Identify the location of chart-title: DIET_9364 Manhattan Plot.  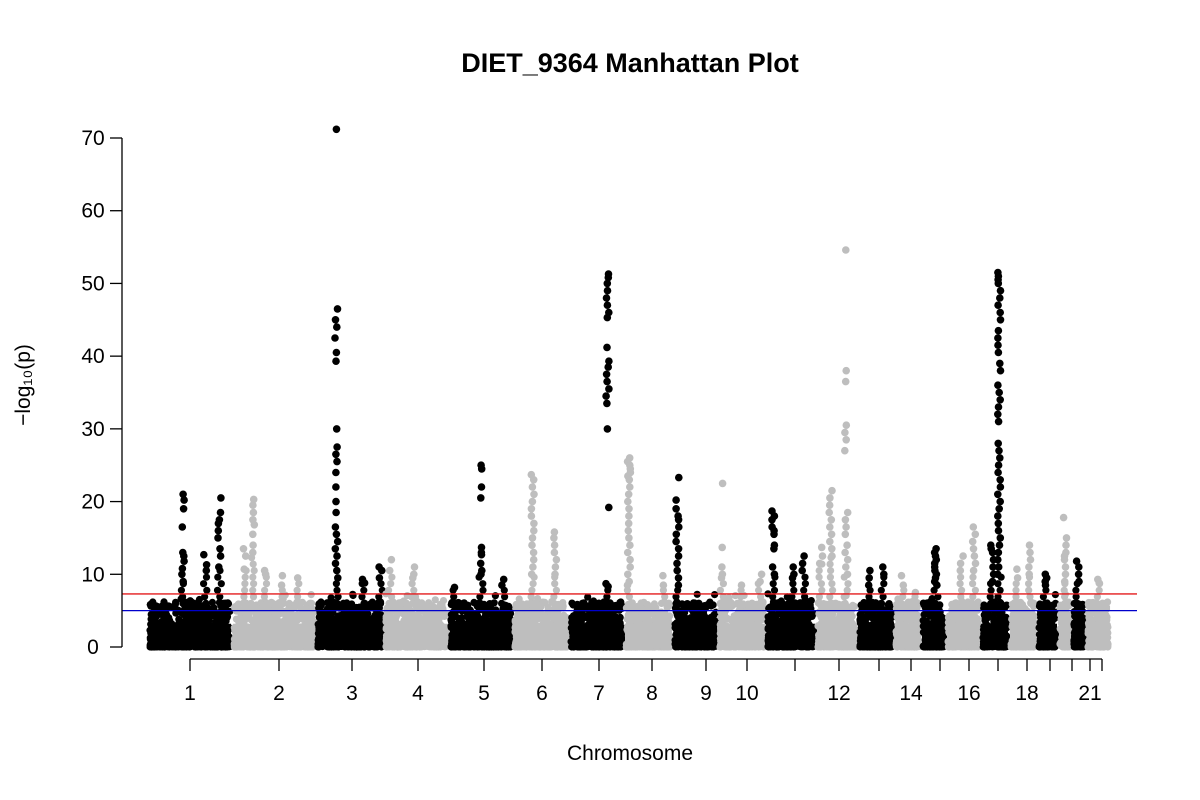
(630, 63).